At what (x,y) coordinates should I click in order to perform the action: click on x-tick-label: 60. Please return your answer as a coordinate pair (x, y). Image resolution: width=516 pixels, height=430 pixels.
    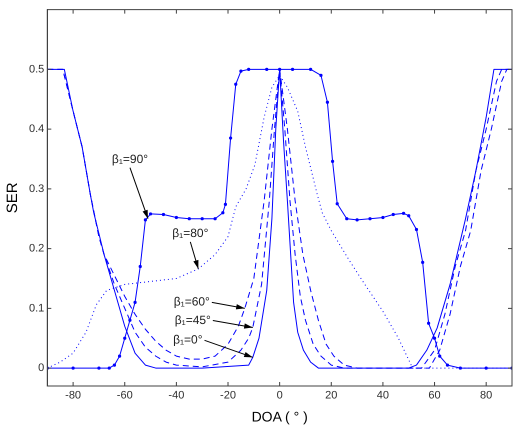
    Looking at the image, I should click on (434, 396).